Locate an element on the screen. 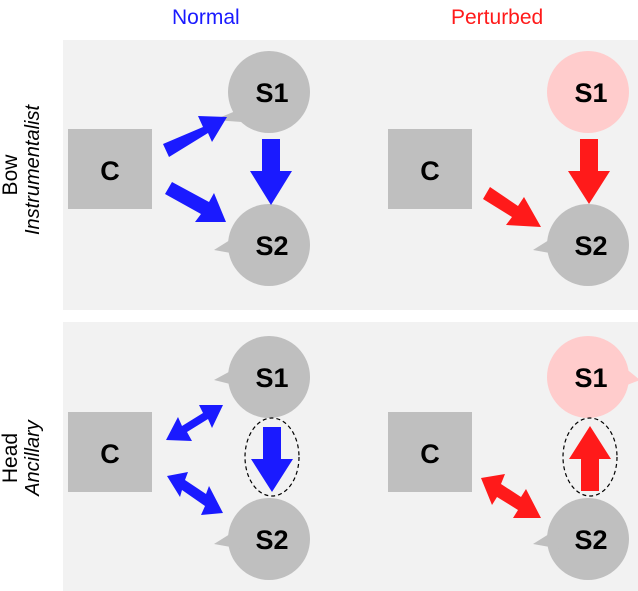  row-label-head: Head Ancillary is located at coordinates (22, 458).